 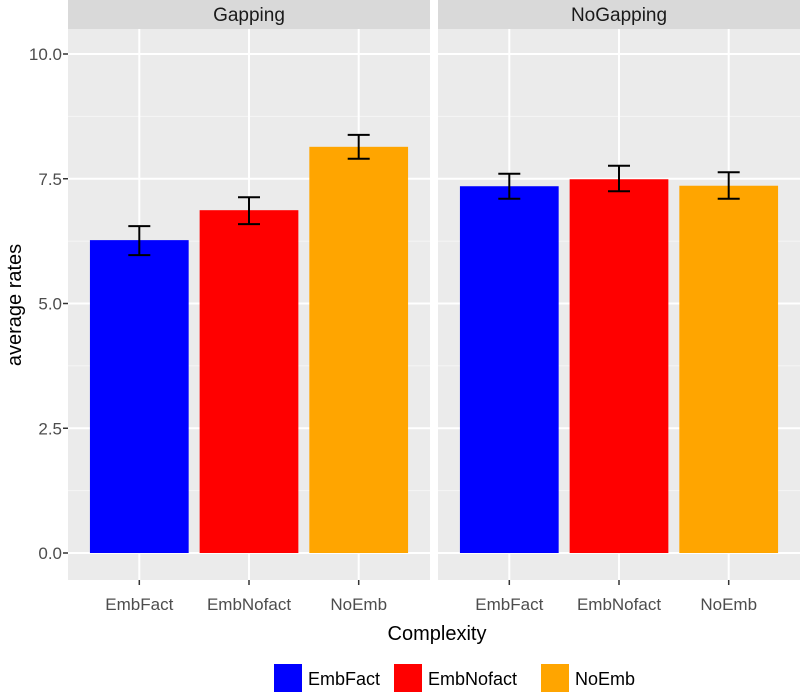 What do you see at coordinates (15, 305) in the screenshot?
I see `y-axis-title: average rates` at bounding box center [15, 305].